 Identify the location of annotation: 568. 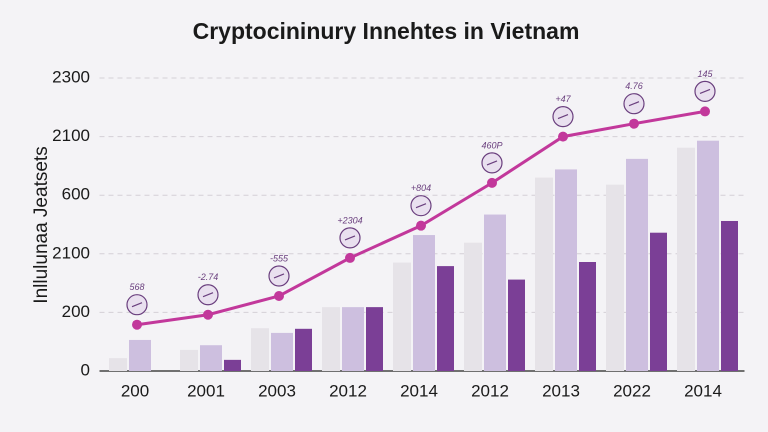
(136, 287).